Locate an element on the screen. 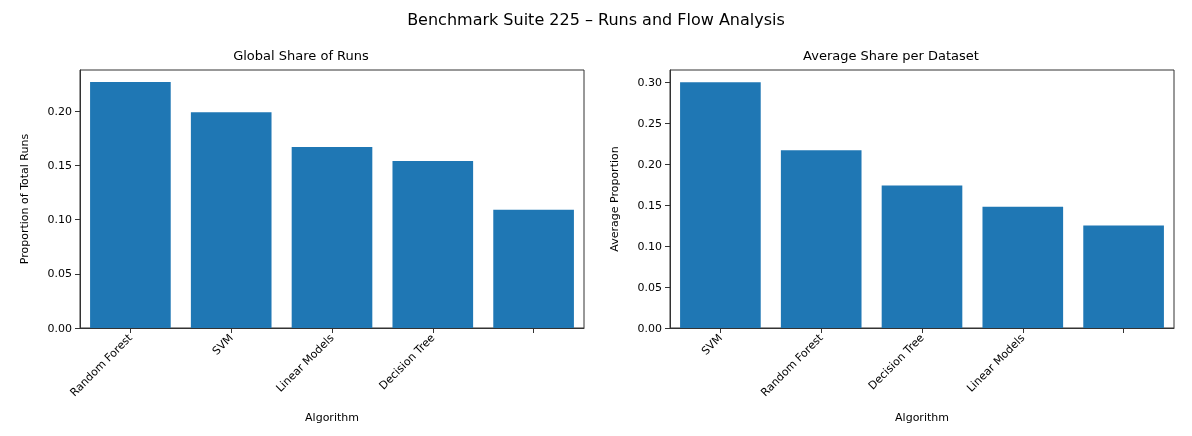 Image resolution: width=1192 pixels, height=436 pixels. chart-title: Global Share of Runs is located at coordinates (301, 55).